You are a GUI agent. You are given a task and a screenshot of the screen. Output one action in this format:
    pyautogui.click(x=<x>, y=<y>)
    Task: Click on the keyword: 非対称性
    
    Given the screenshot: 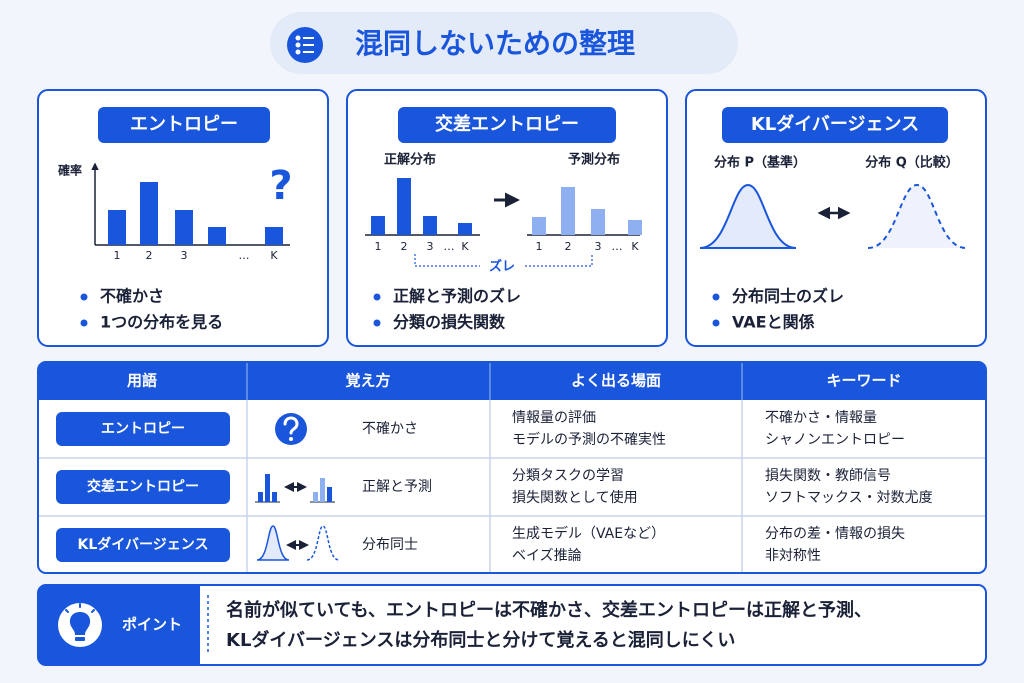 What is the action you would take?
    pyautogui.click(x=793, y=556)
    